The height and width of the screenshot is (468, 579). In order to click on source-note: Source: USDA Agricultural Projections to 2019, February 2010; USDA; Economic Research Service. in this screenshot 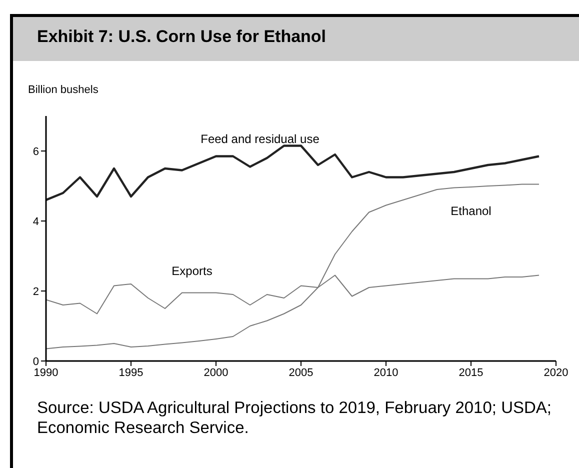, I will do `click(295, 418)`.